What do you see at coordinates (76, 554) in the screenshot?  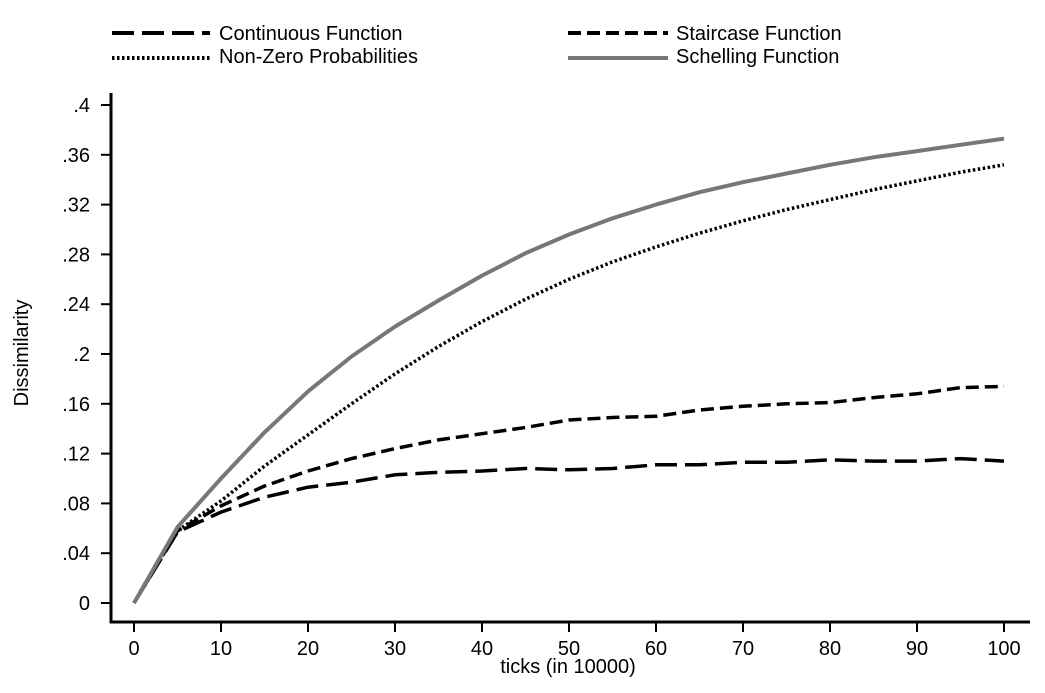 I see `y-tick-label: .04` at bounding box center [76, 554].